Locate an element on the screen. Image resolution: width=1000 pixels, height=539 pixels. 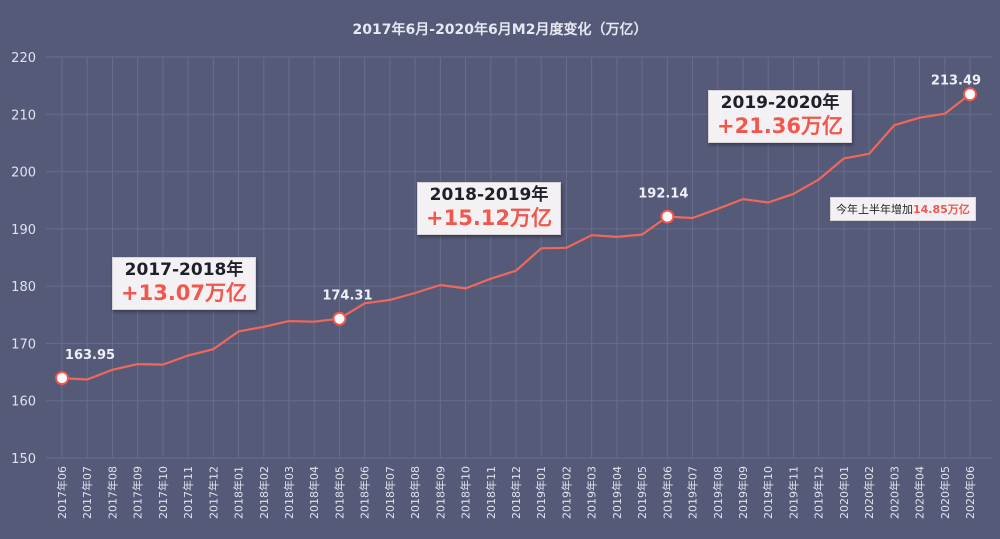
x-tick-label: 2017年09 is located at coordinates (138, 492).